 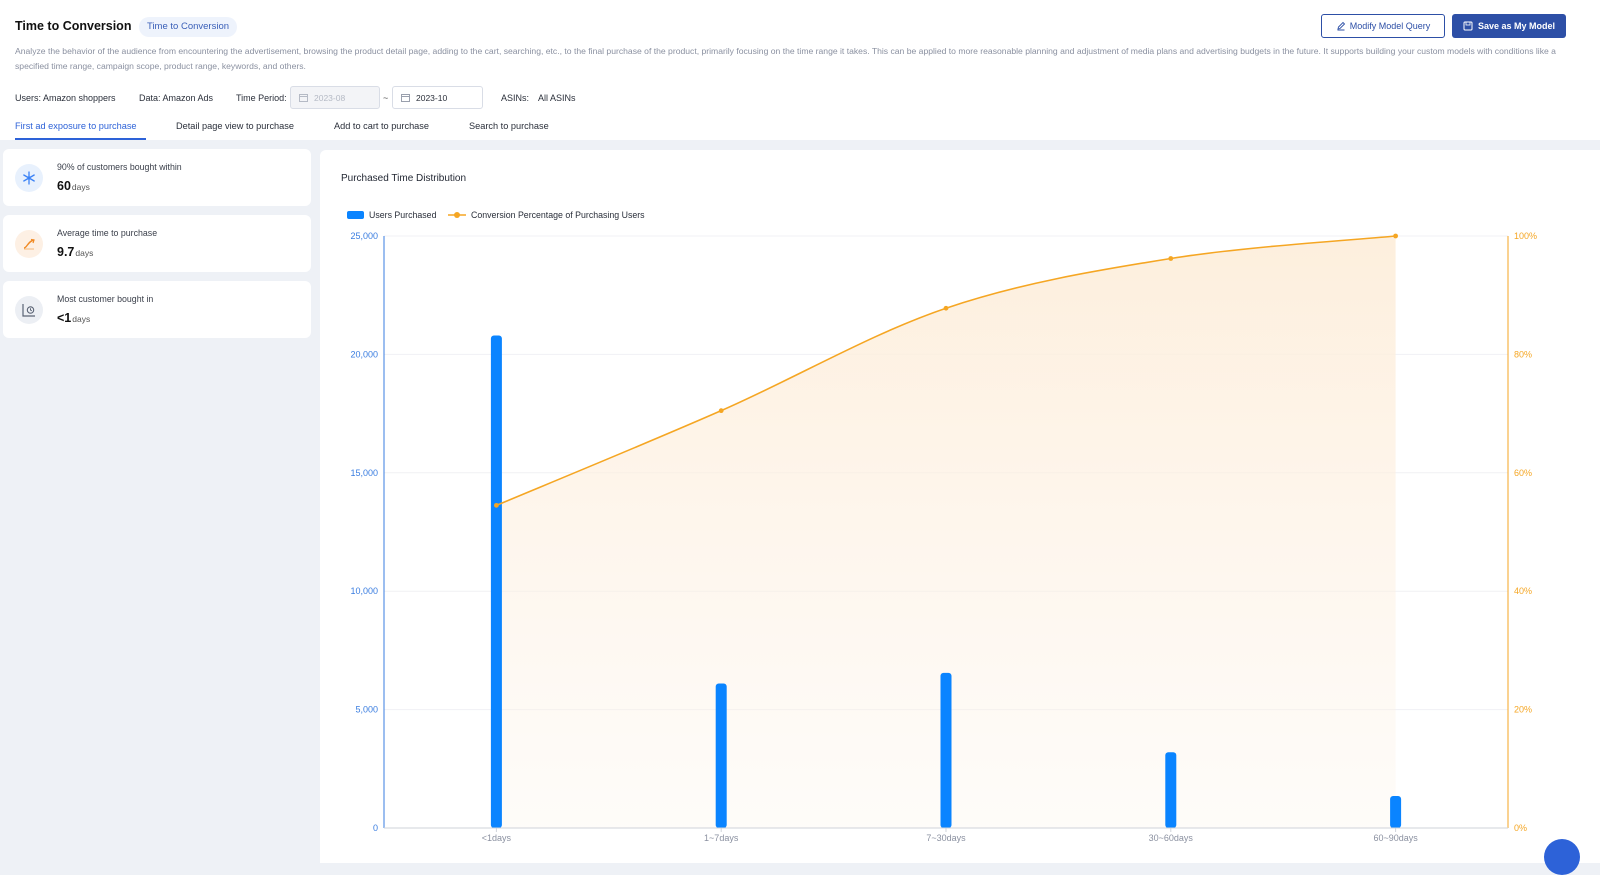 I want to click on stat-card-90-percent: 90% of customers bought within 60days, so click(x=157, y=177).